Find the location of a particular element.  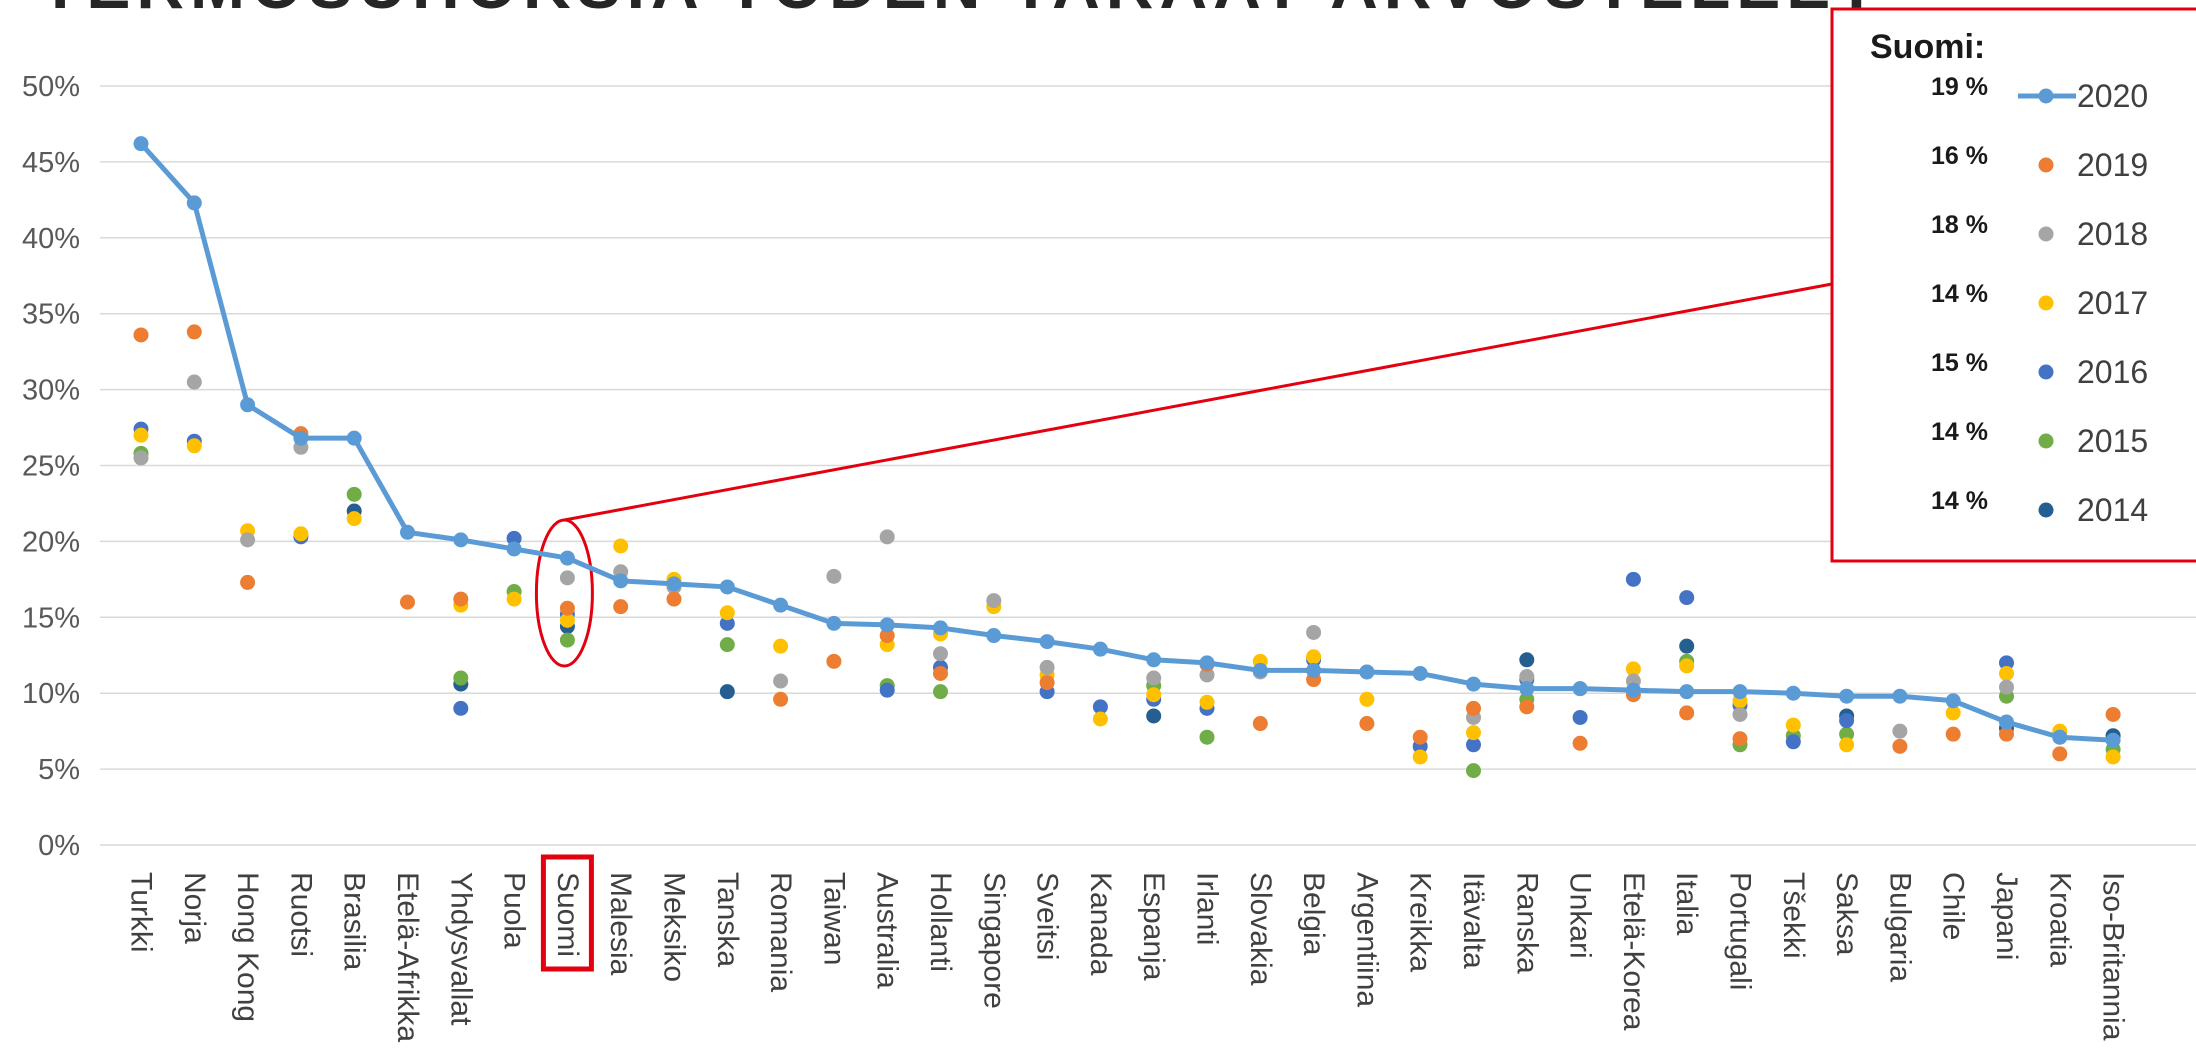

legend-box is located at coordinates (2013, 285).